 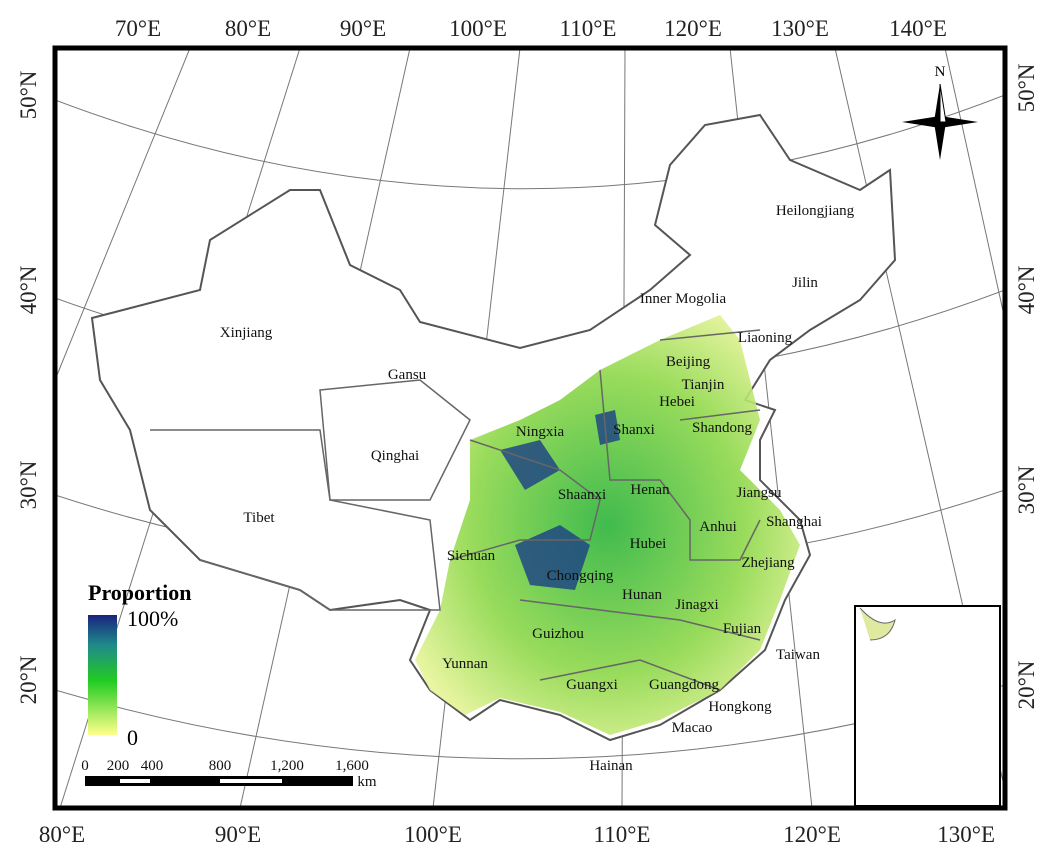 I want to click on legend-colorbar, so click(x=102, y=675).